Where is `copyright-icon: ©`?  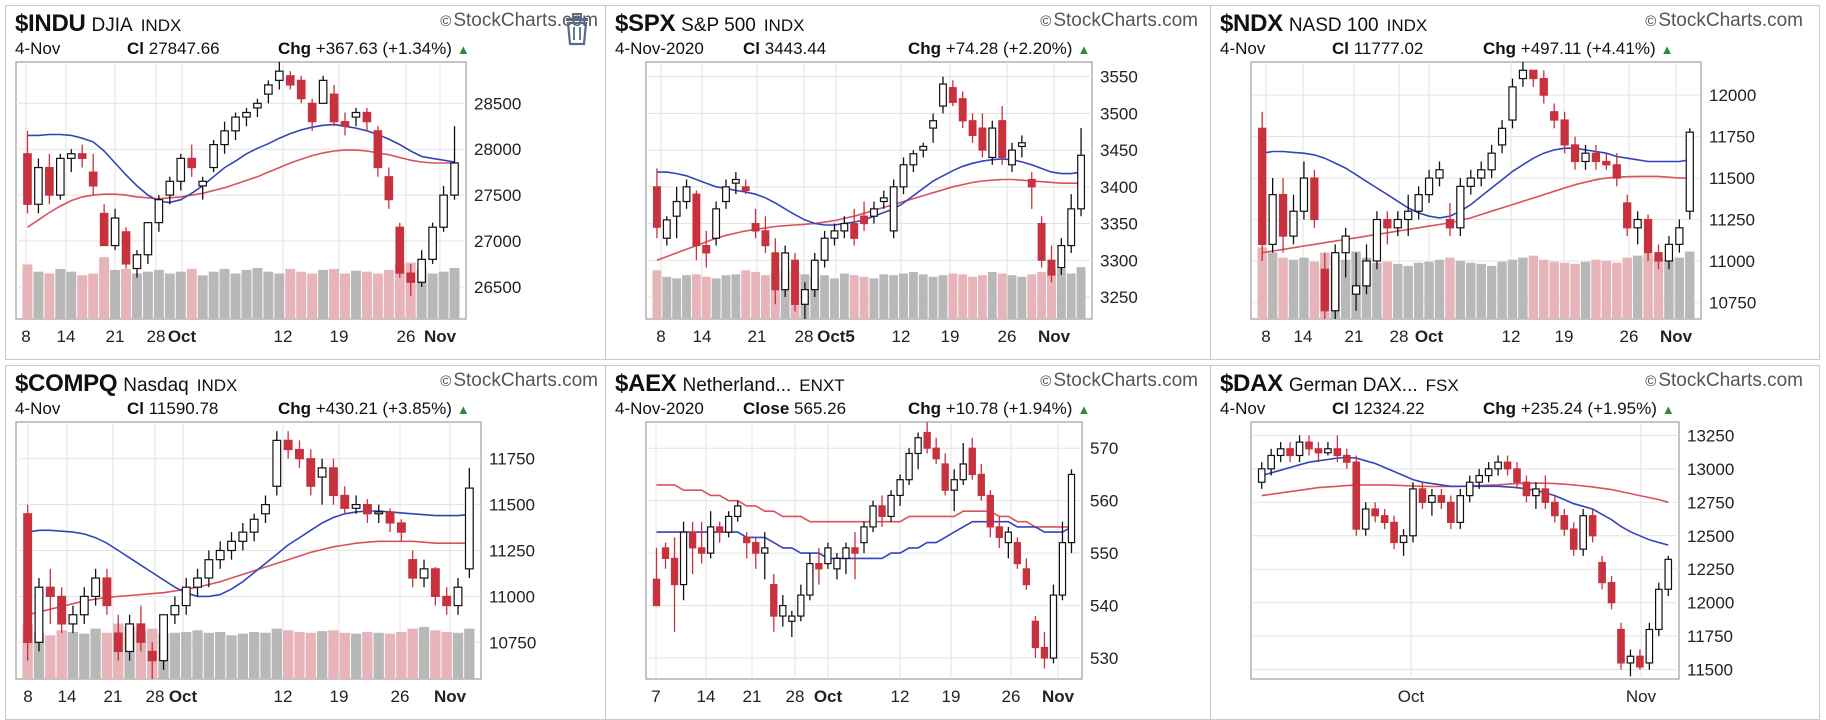
copyright-icon: © is located at coordinates (1046, 21).